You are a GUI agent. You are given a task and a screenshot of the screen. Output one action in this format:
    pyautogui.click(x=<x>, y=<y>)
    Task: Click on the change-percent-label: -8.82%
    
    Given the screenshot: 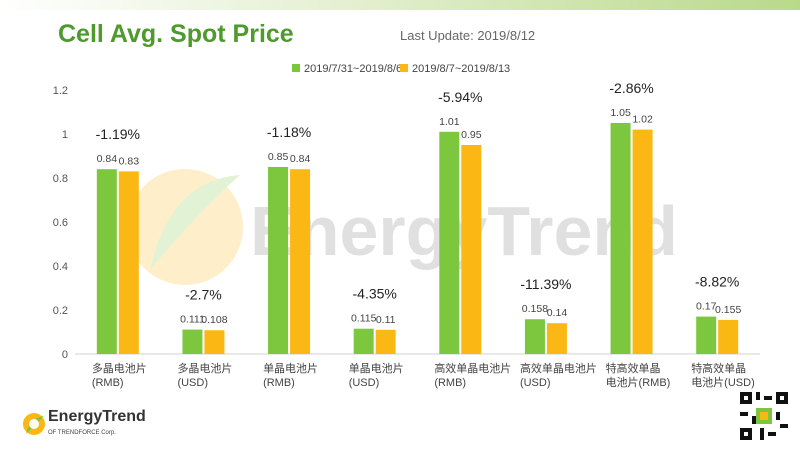 What is the action you would take?
    pyautogui.click(x=717, y=282)
    